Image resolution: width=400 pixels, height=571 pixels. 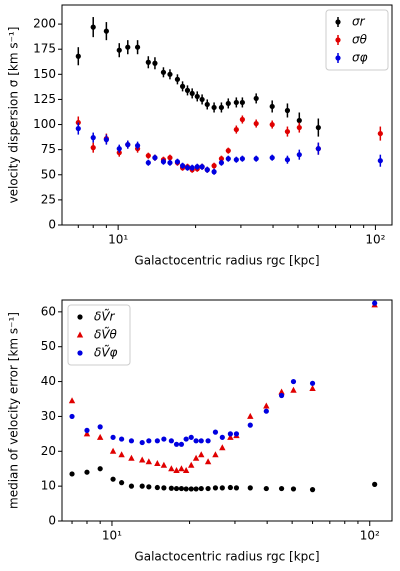 I want to click on y-tick-label: 25, so click(x=48, y=199).